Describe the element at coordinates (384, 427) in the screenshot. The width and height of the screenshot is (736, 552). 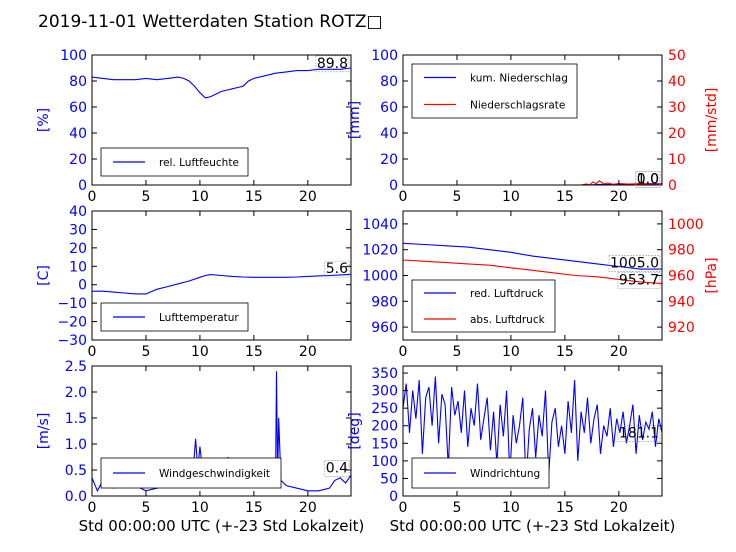
I see `y-tick-label: 200` at that location.